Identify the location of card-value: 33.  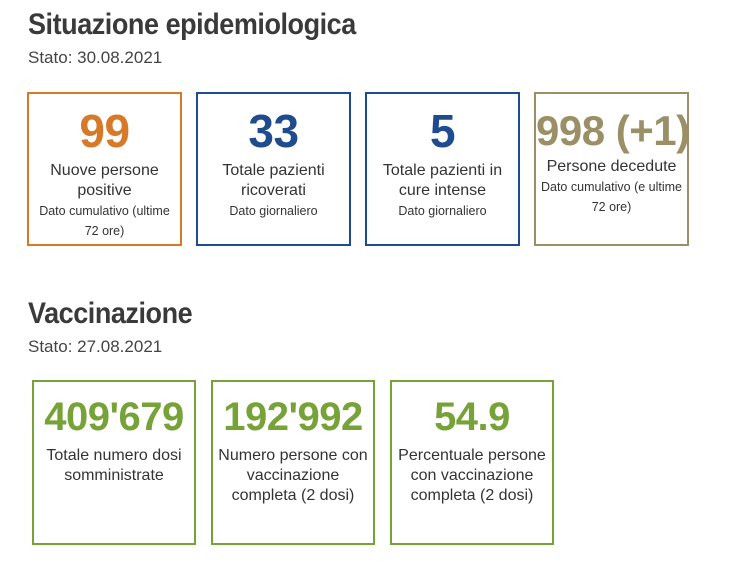
(273, 131).